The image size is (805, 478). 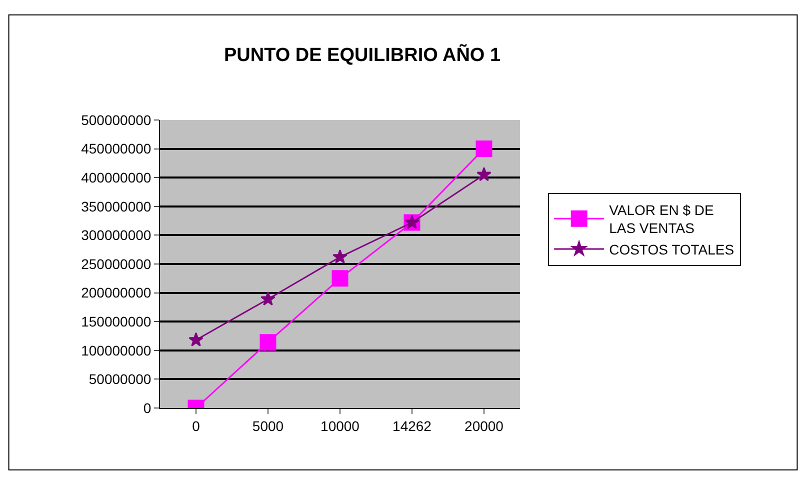 I want to click on y-tick-label: 50000000, so click(x=120, y=379).